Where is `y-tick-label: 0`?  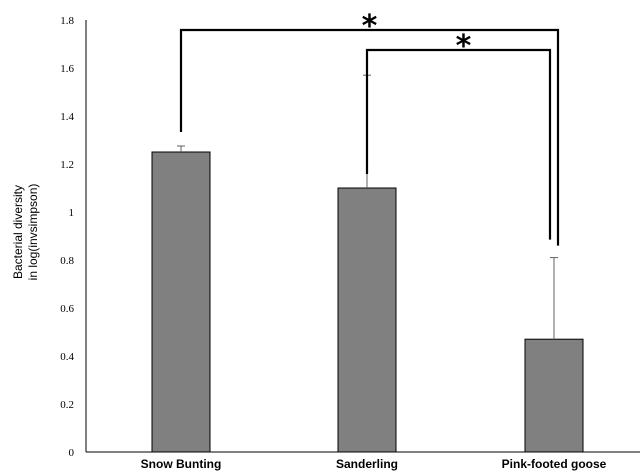 y-tick-label: 0 is located at coordinates (72, 453).